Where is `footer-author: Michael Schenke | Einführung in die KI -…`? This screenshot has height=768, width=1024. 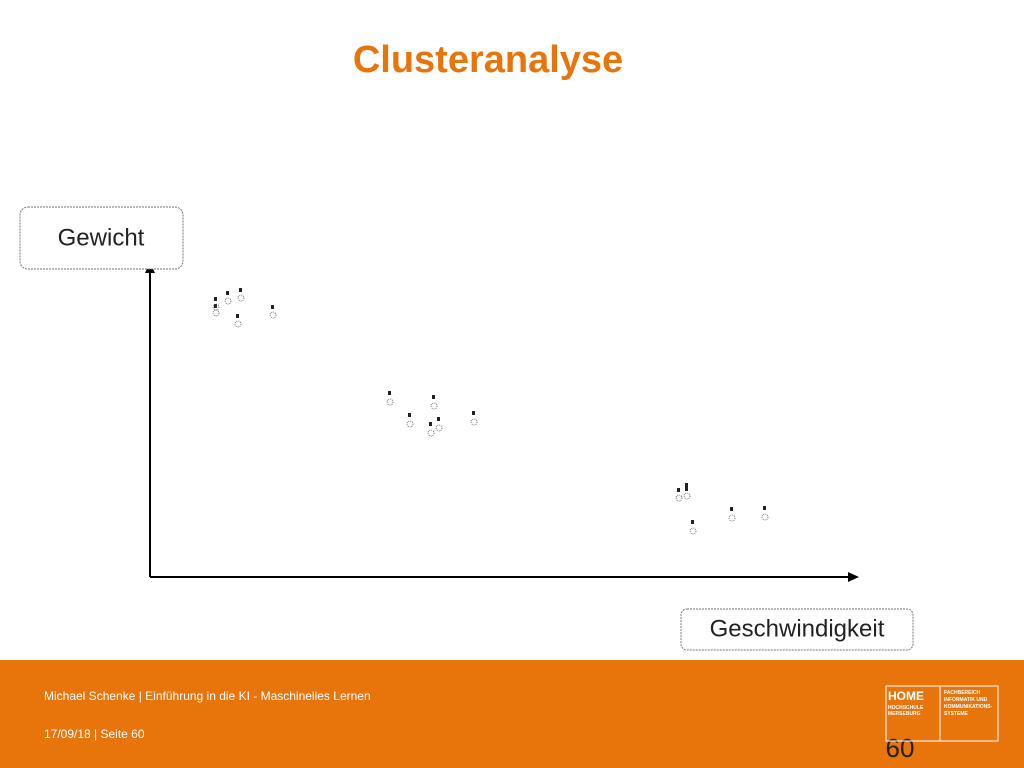 footer-author: Michael Schenke | Einführung in die KI -… is located at coordinates (207, 696).